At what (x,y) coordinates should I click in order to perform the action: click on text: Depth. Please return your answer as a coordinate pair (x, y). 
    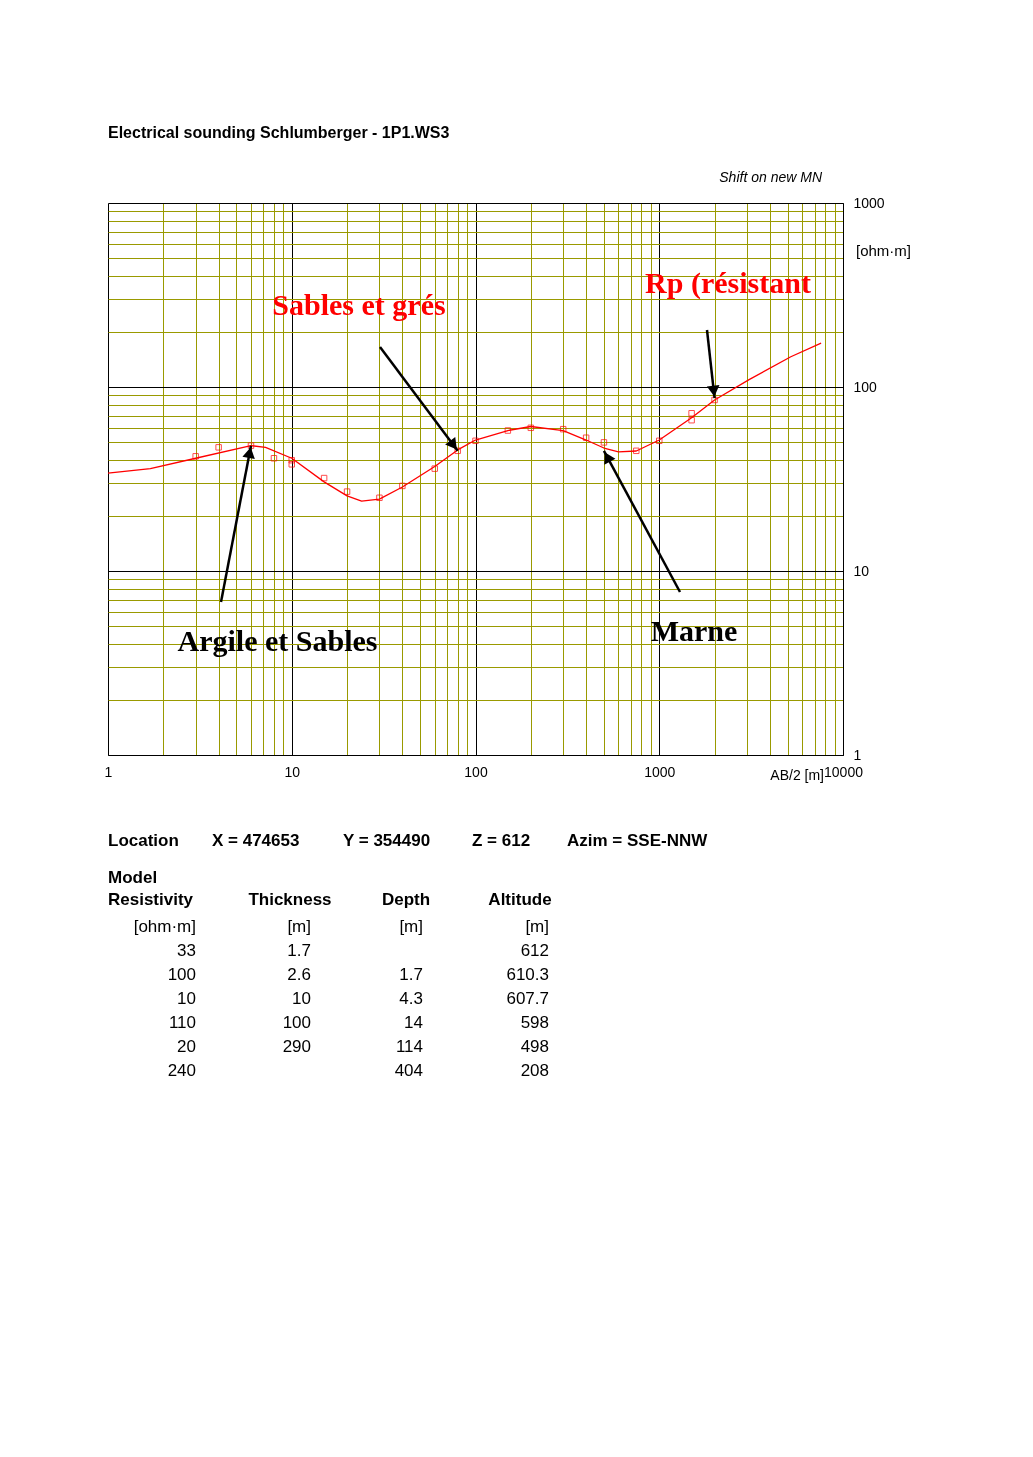
    Looking at the image, I should click on (406, 899).